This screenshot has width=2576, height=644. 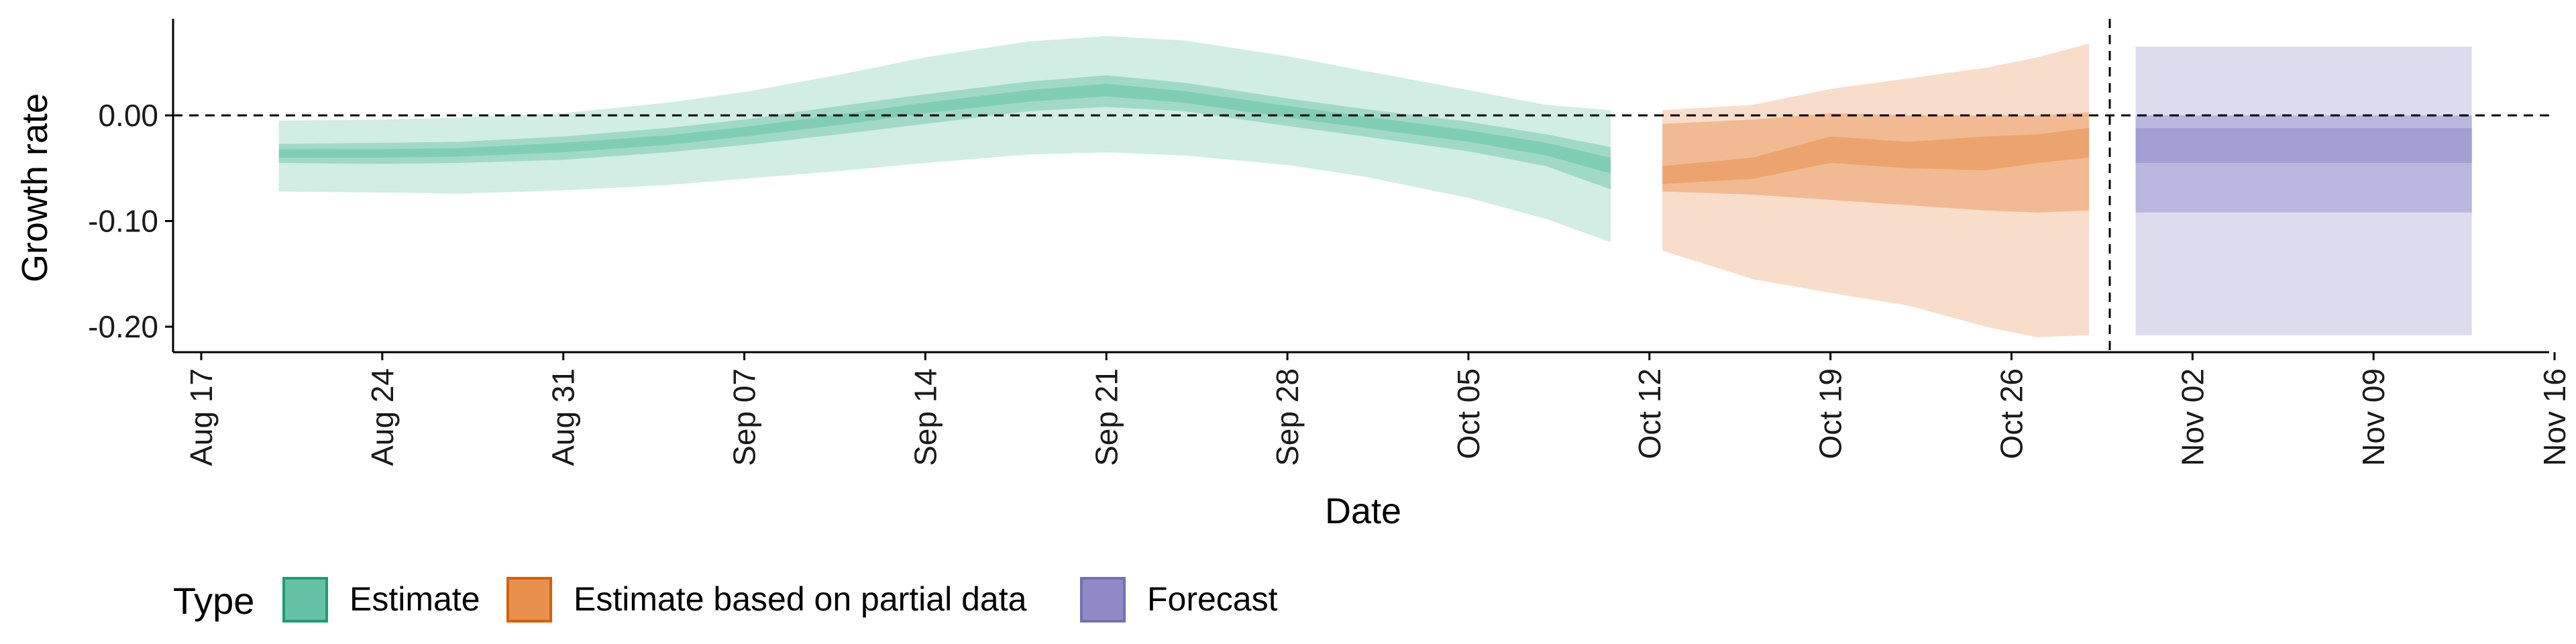 I want to click on x-tick-label: Oct 19, so click(x=1830, y=414).